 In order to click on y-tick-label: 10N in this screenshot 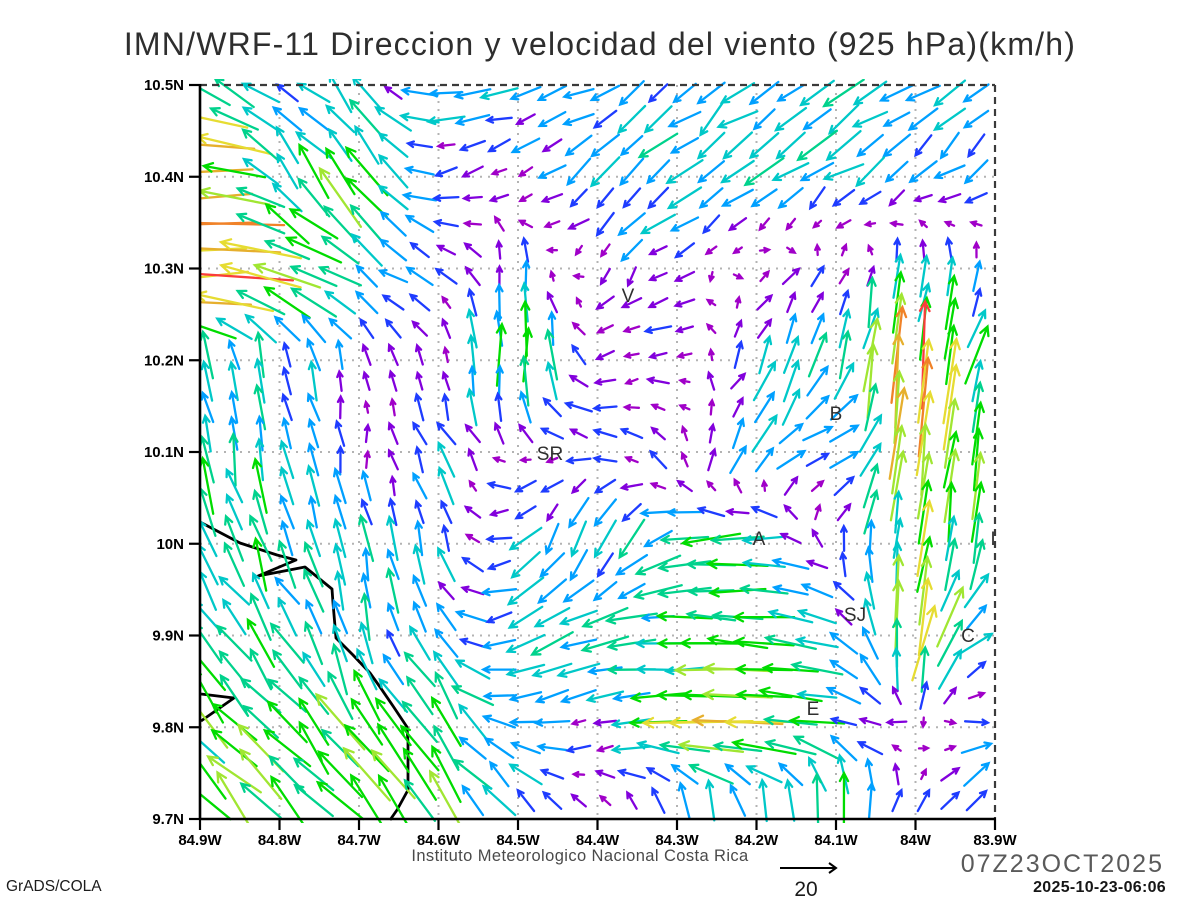, I will do `click(170, 544)`.